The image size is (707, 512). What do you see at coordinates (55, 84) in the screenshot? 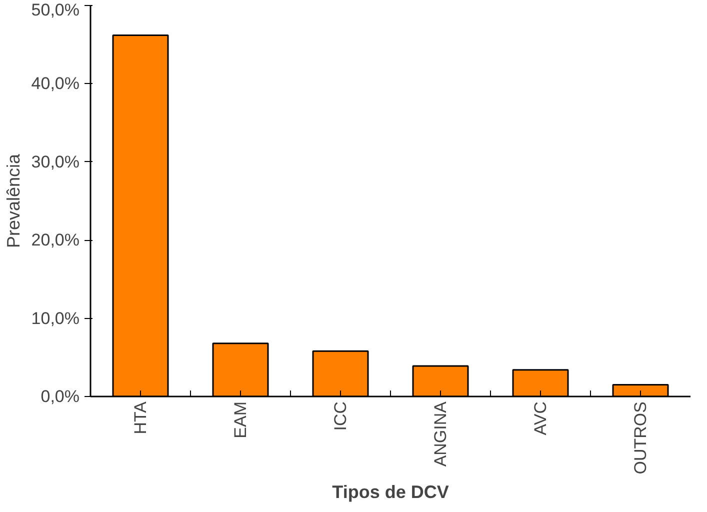
I see `y-tick-label: 40,0%` at bounding box center [55, 84].